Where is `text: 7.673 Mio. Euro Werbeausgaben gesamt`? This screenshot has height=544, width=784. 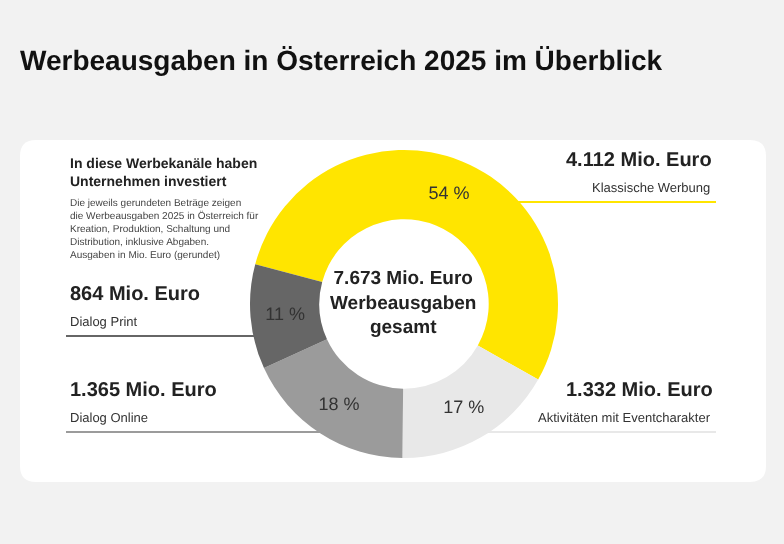
text: 7.673 Mio. Euro Werbeausgaben gesamt is located at coordinates (403, 304).